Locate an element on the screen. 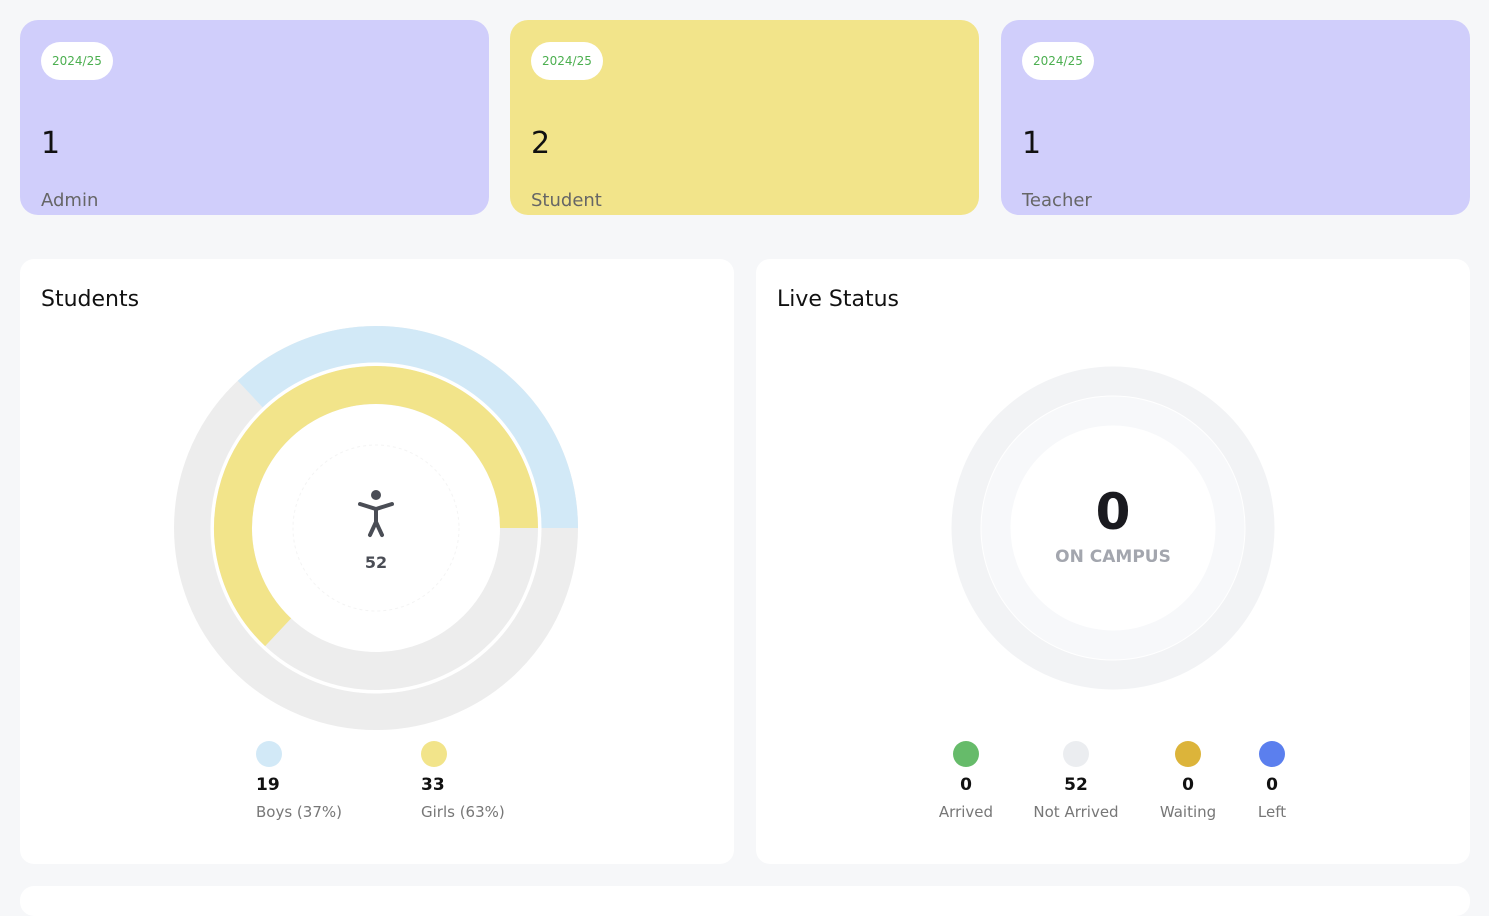 This screenshot has height=916, width=1489. admin-count: 1 is located at coordinates (51, 143).